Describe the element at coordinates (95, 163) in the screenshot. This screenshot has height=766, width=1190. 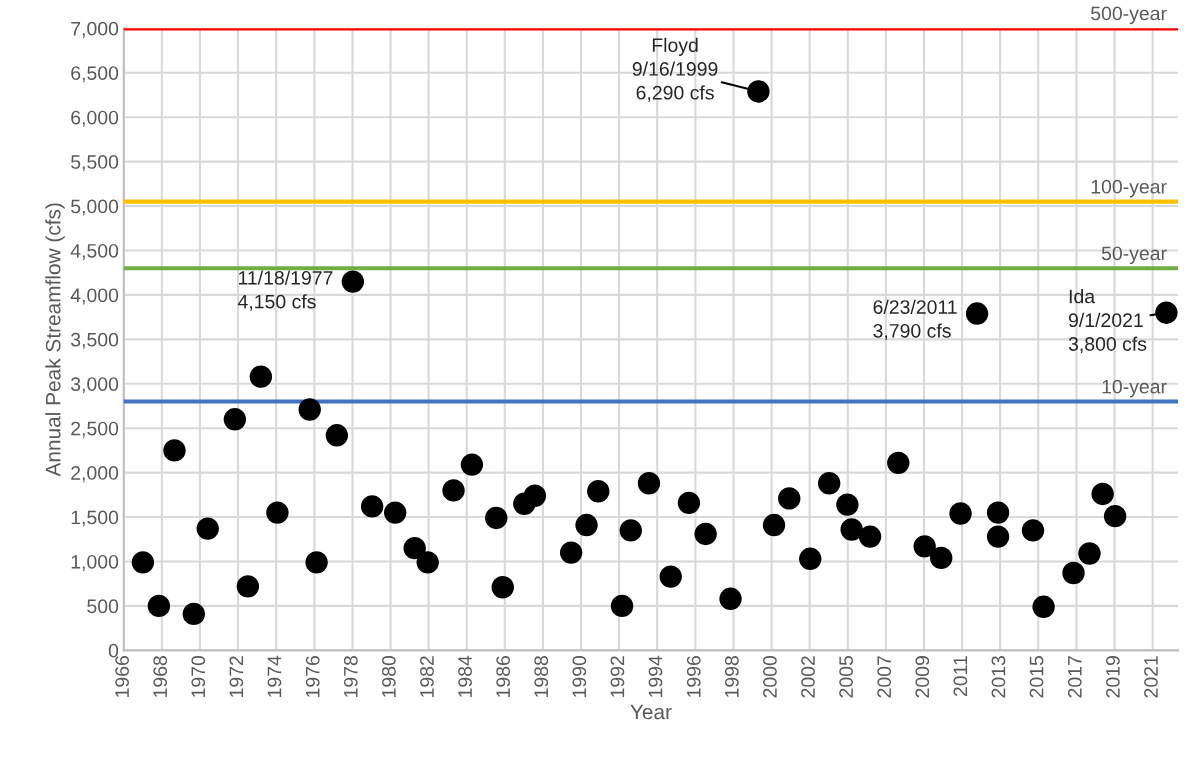
I see `y-tick-label: 5,500` at that location.